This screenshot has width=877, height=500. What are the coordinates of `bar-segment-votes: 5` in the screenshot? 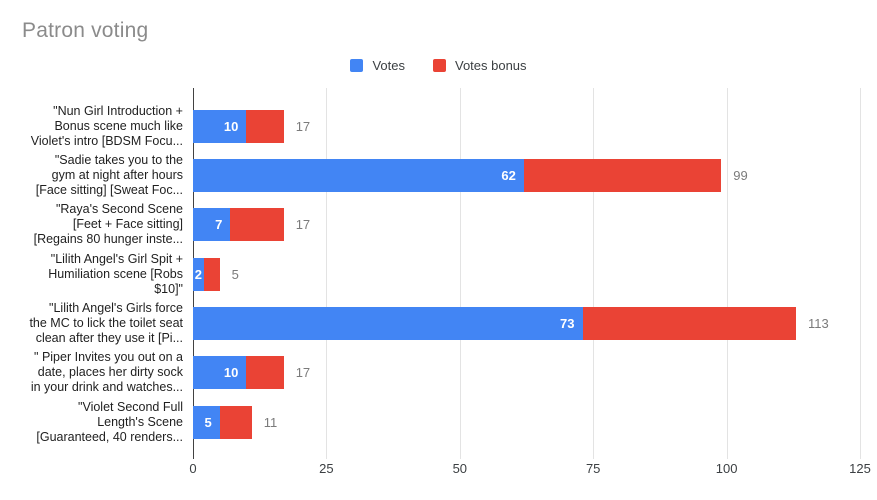 It's located at (206, 422).